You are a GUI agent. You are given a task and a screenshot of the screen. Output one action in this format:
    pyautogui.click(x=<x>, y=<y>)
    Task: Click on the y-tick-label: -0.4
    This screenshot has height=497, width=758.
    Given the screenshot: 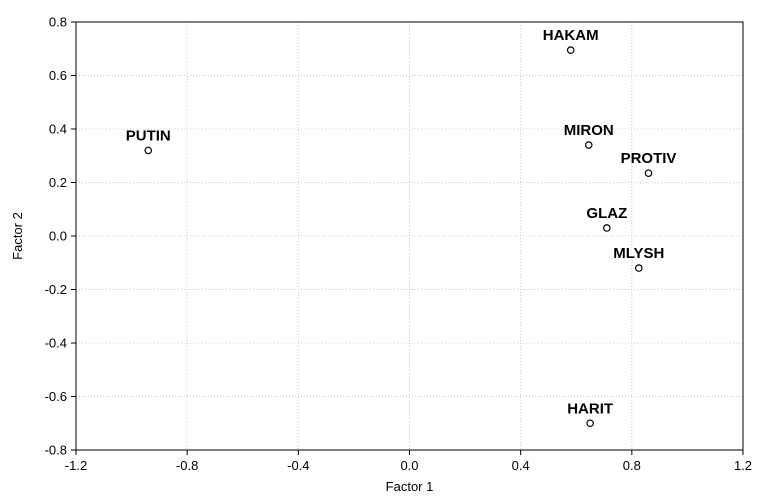 What is the action you would take?
    pyautogui.click(x=56, y=343)
    